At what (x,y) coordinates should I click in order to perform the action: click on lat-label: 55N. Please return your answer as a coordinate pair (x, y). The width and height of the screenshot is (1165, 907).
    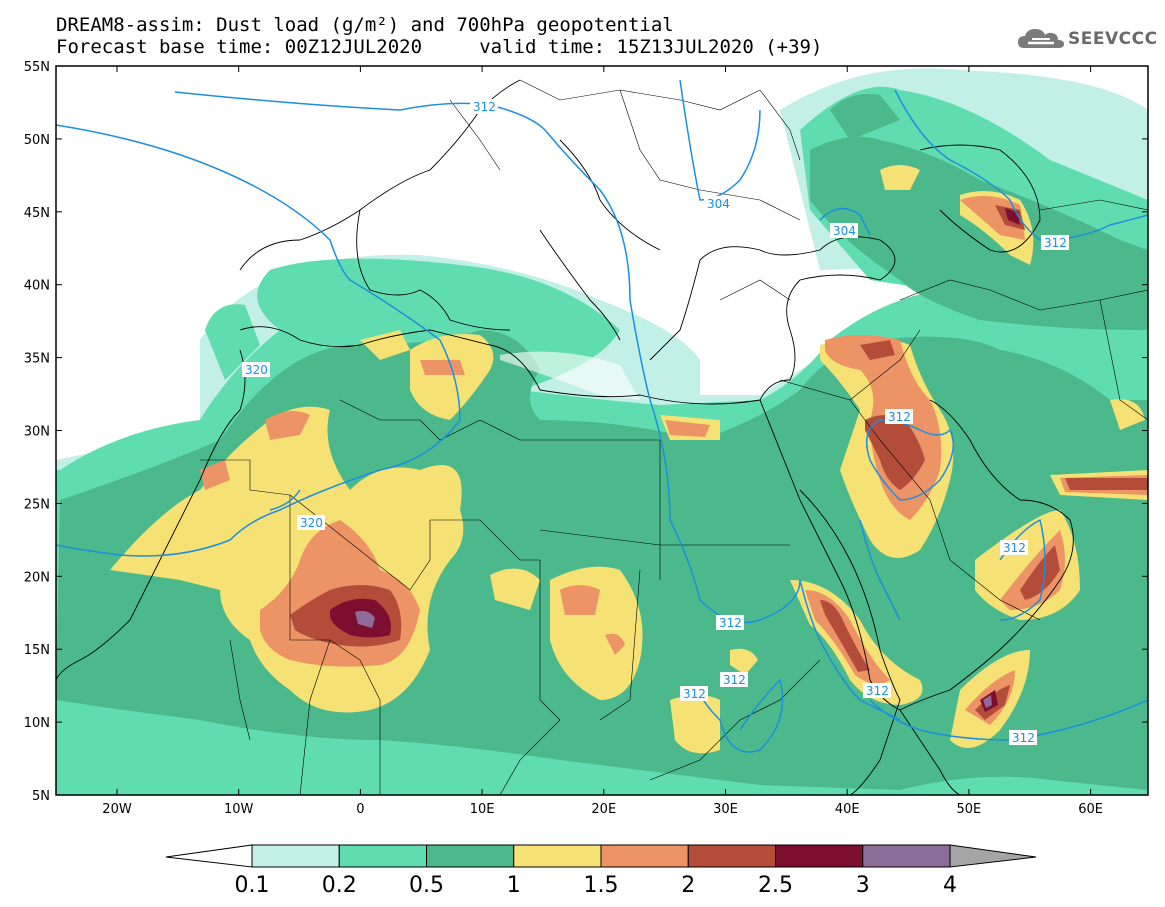
    Looking at the image, I should click on (37, 67).